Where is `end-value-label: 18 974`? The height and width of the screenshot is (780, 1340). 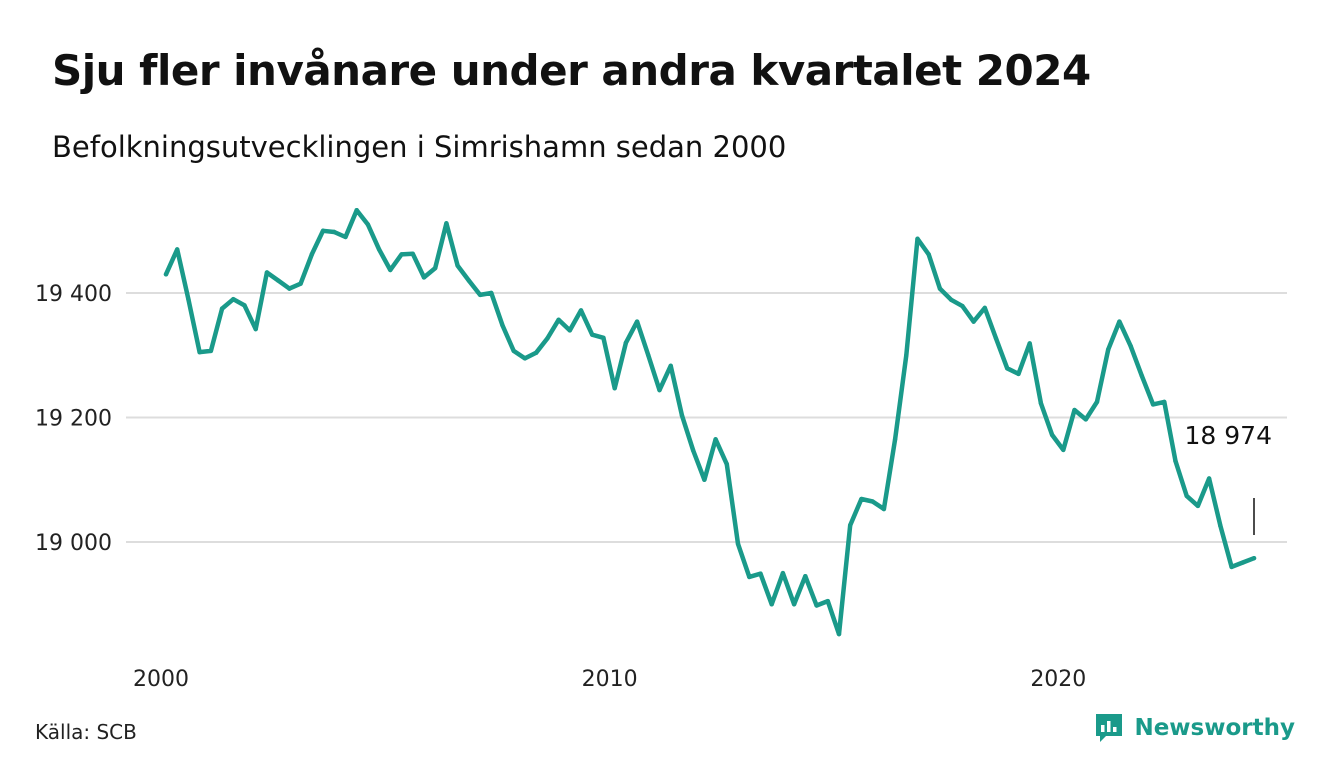
end-value-label: 18 974 is located at coordinates (1228, 435).